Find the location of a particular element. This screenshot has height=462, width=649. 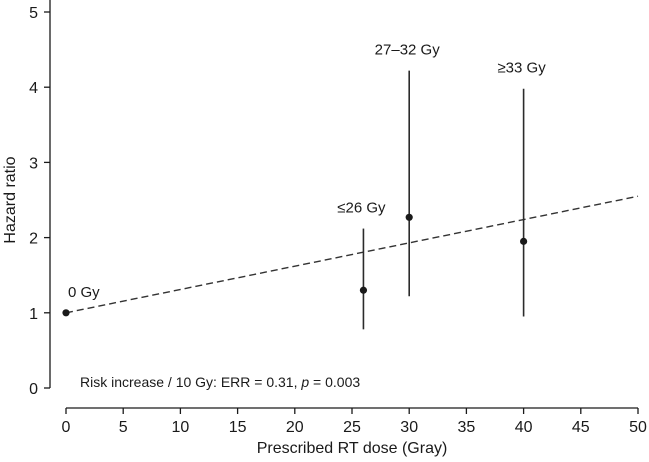

x-axis-title: Prescribed RT dose (Gray) is located at coordinates (352, 448).